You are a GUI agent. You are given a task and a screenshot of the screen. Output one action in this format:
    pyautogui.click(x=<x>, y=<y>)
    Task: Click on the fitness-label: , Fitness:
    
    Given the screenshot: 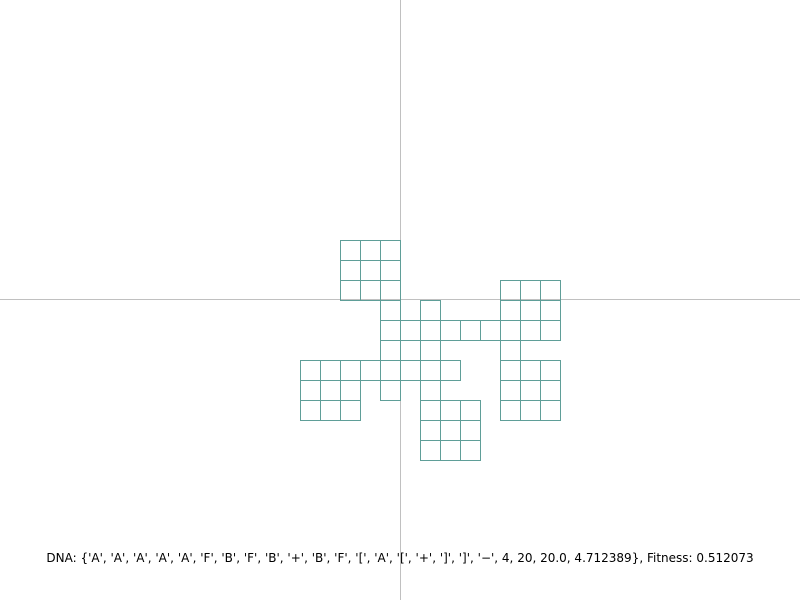 What is the action you would take?
    pyautogui.click(x=668, y=558)
    